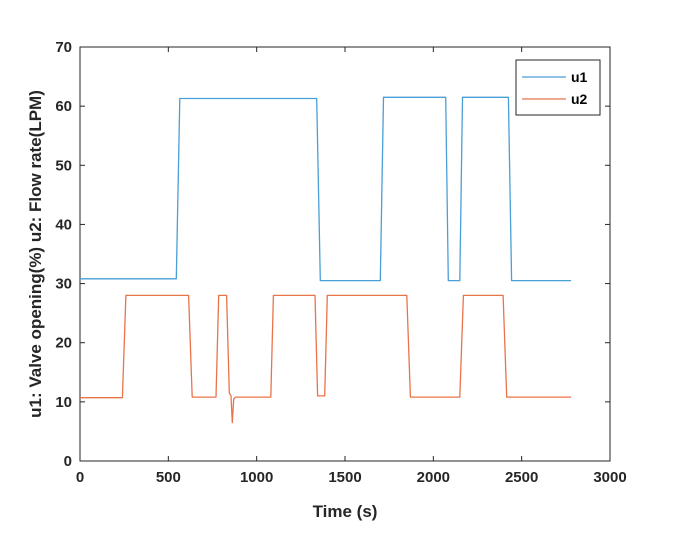  Describe the element at coordinates (63, 165) in the screenshot. I see `y-tick-label: 50` at that location.